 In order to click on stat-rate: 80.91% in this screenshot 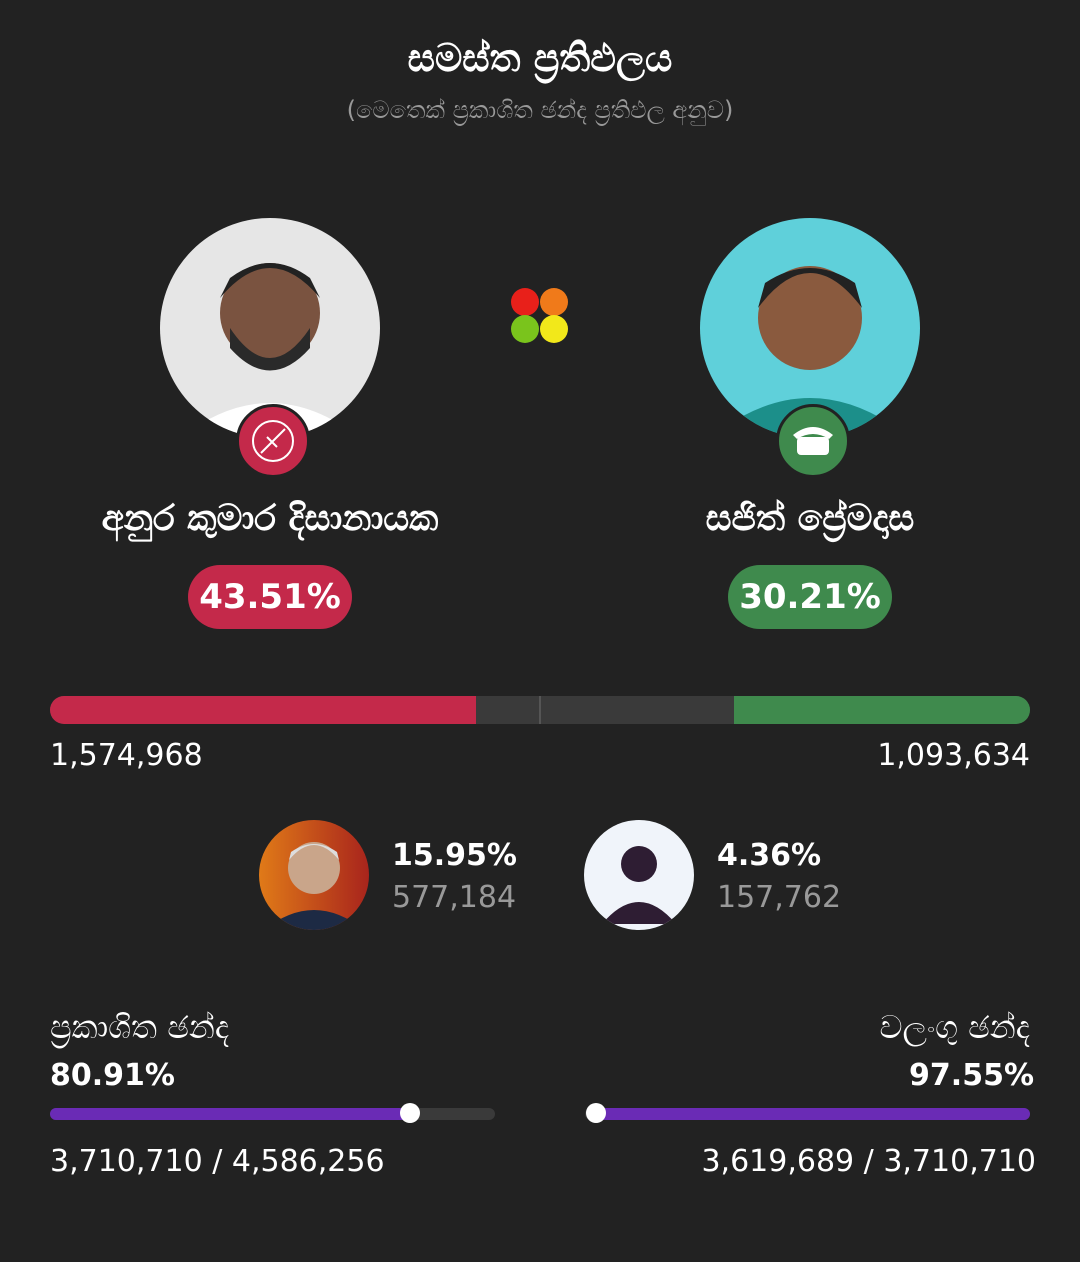, I will do `click(112, 1075)`.